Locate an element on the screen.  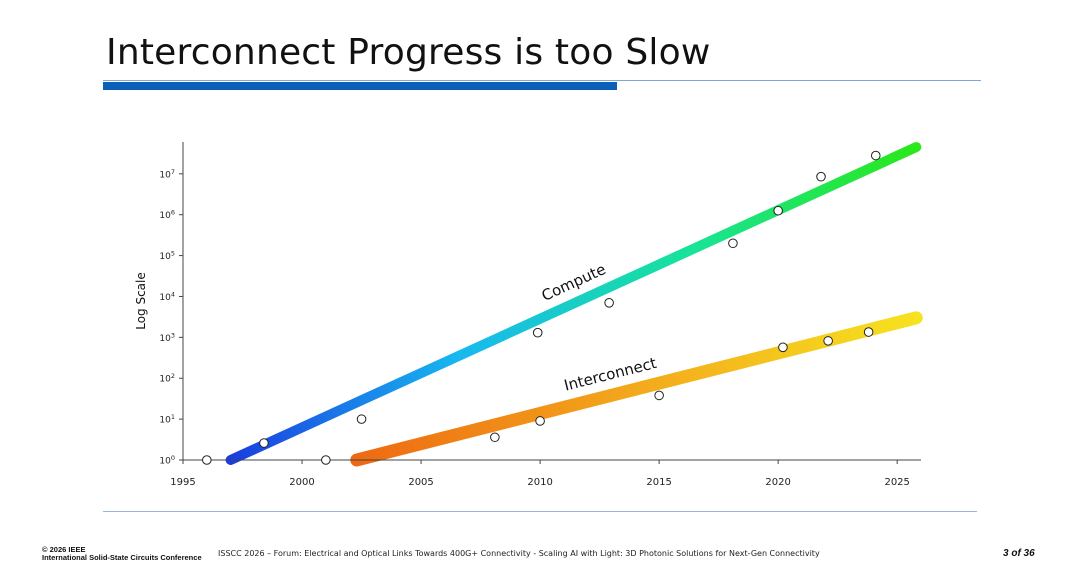
x-tick-label: 2025 is located at coordinates (896, 482).